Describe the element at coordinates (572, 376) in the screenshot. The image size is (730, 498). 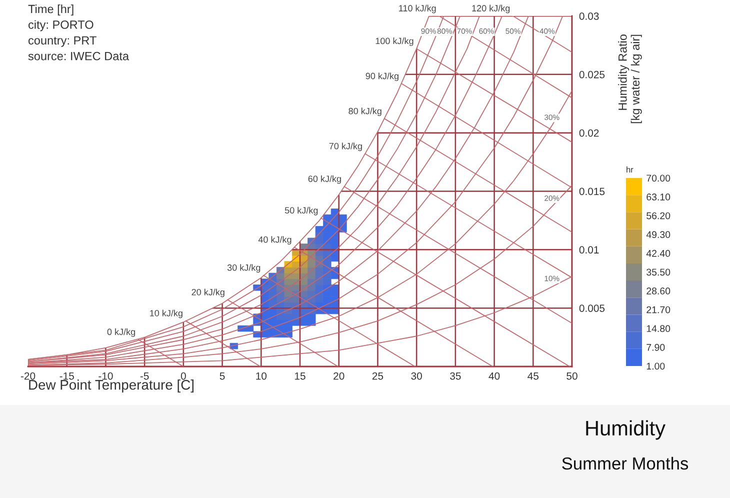
I see `x-tick-label: 50` at that location.